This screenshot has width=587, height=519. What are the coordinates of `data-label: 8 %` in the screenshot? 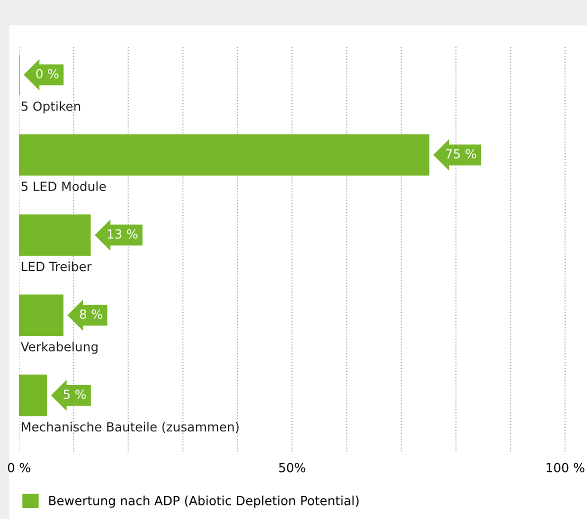 It's located at (91, 314).